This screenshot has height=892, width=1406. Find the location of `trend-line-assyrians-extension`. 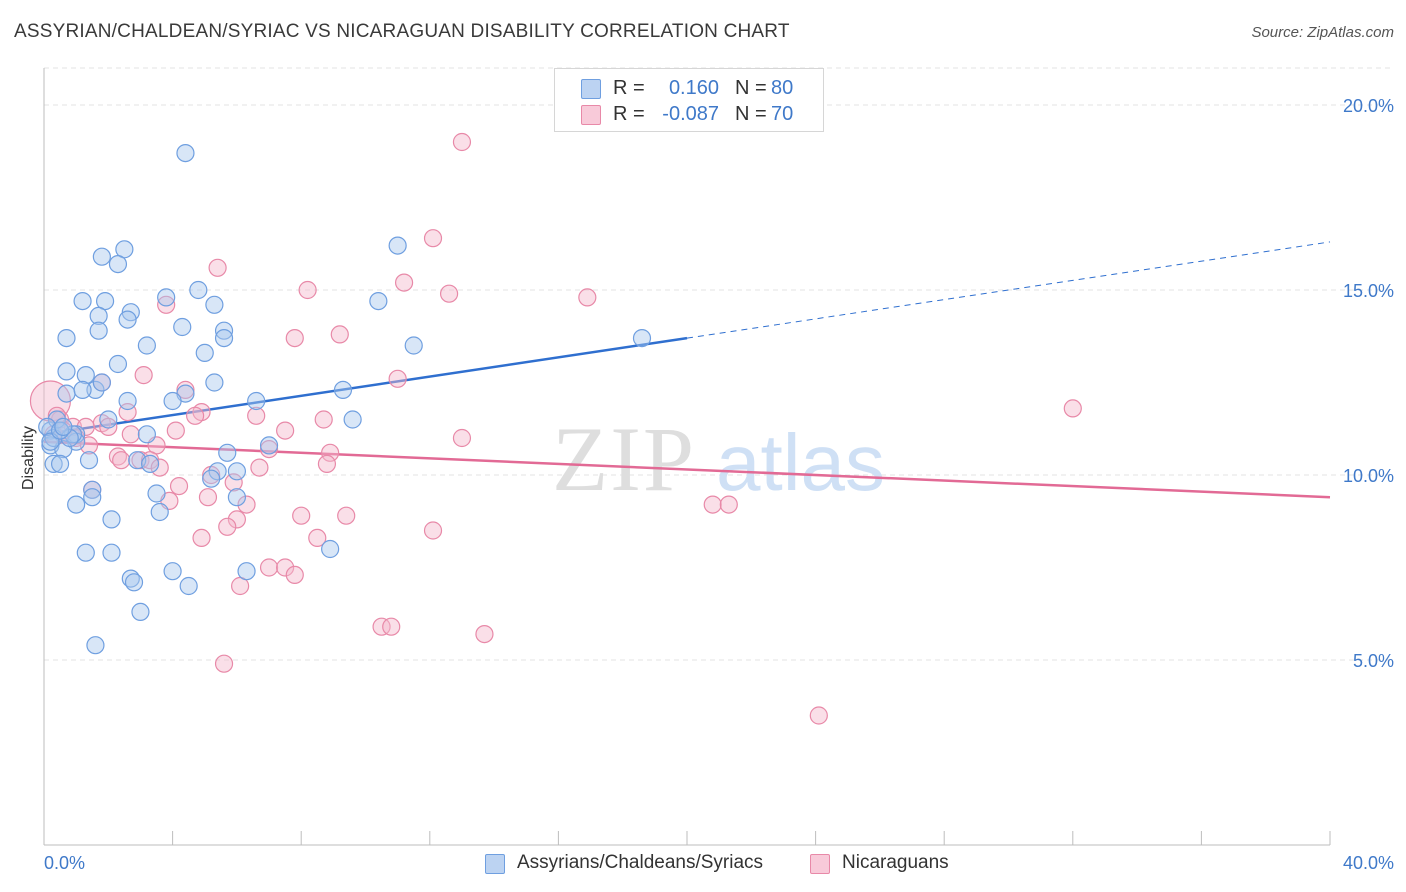

trend-line-assyrians-extension is located at coordinates (1008, 290).